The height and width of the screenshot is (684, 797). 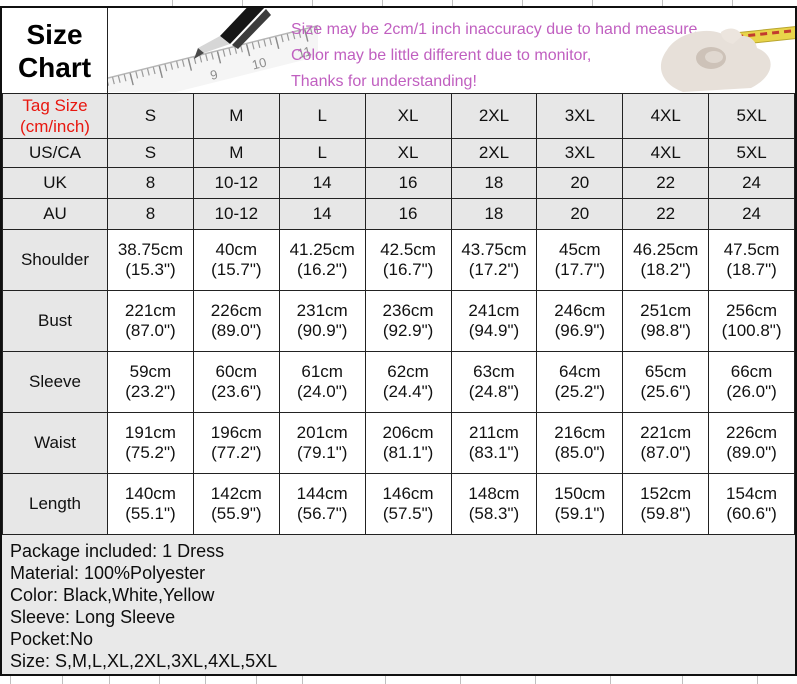 What do you see at coordinates (751, 260) in the screenshot?
I see `table-cell: 47.5cm (18.7")` at bounding box center [751, 260].